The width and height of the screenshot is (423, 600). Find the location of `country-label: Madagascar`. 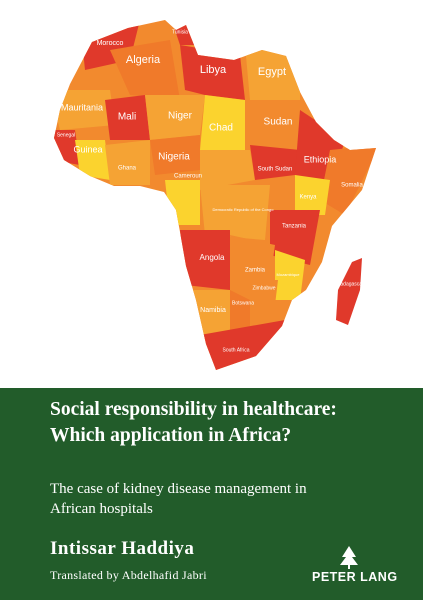

country-label: Madagascar is located at coordinates (350, 284).